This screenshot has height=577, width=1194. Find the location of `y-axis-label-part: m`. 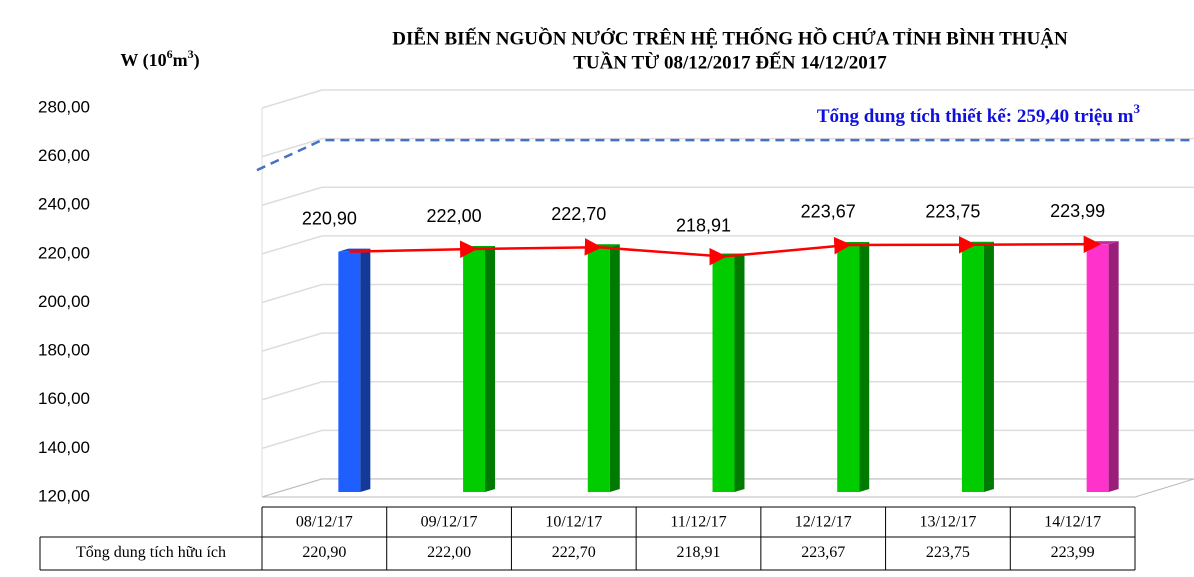

y-axis-label-part: m is located at coordinates (180, 60).